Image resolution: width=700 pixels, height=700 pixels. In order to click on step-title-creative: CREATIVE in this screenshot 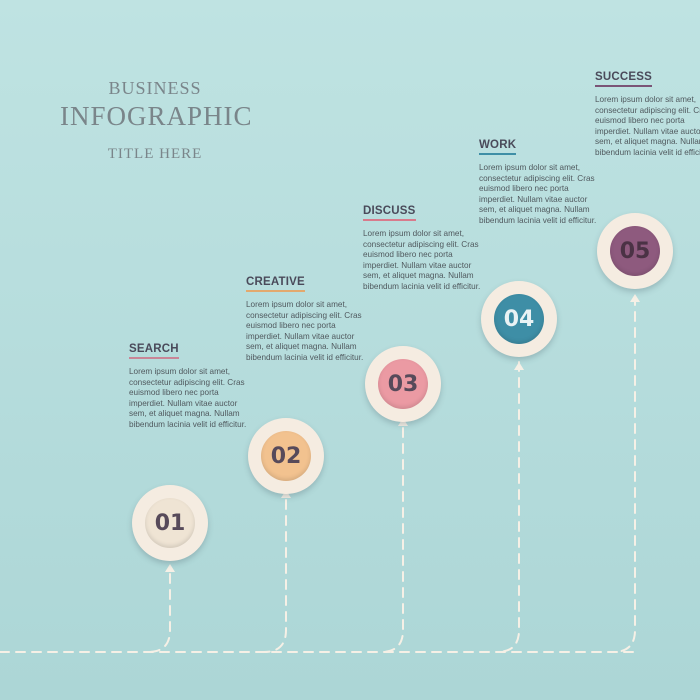, I will do `click(275, 284)`.